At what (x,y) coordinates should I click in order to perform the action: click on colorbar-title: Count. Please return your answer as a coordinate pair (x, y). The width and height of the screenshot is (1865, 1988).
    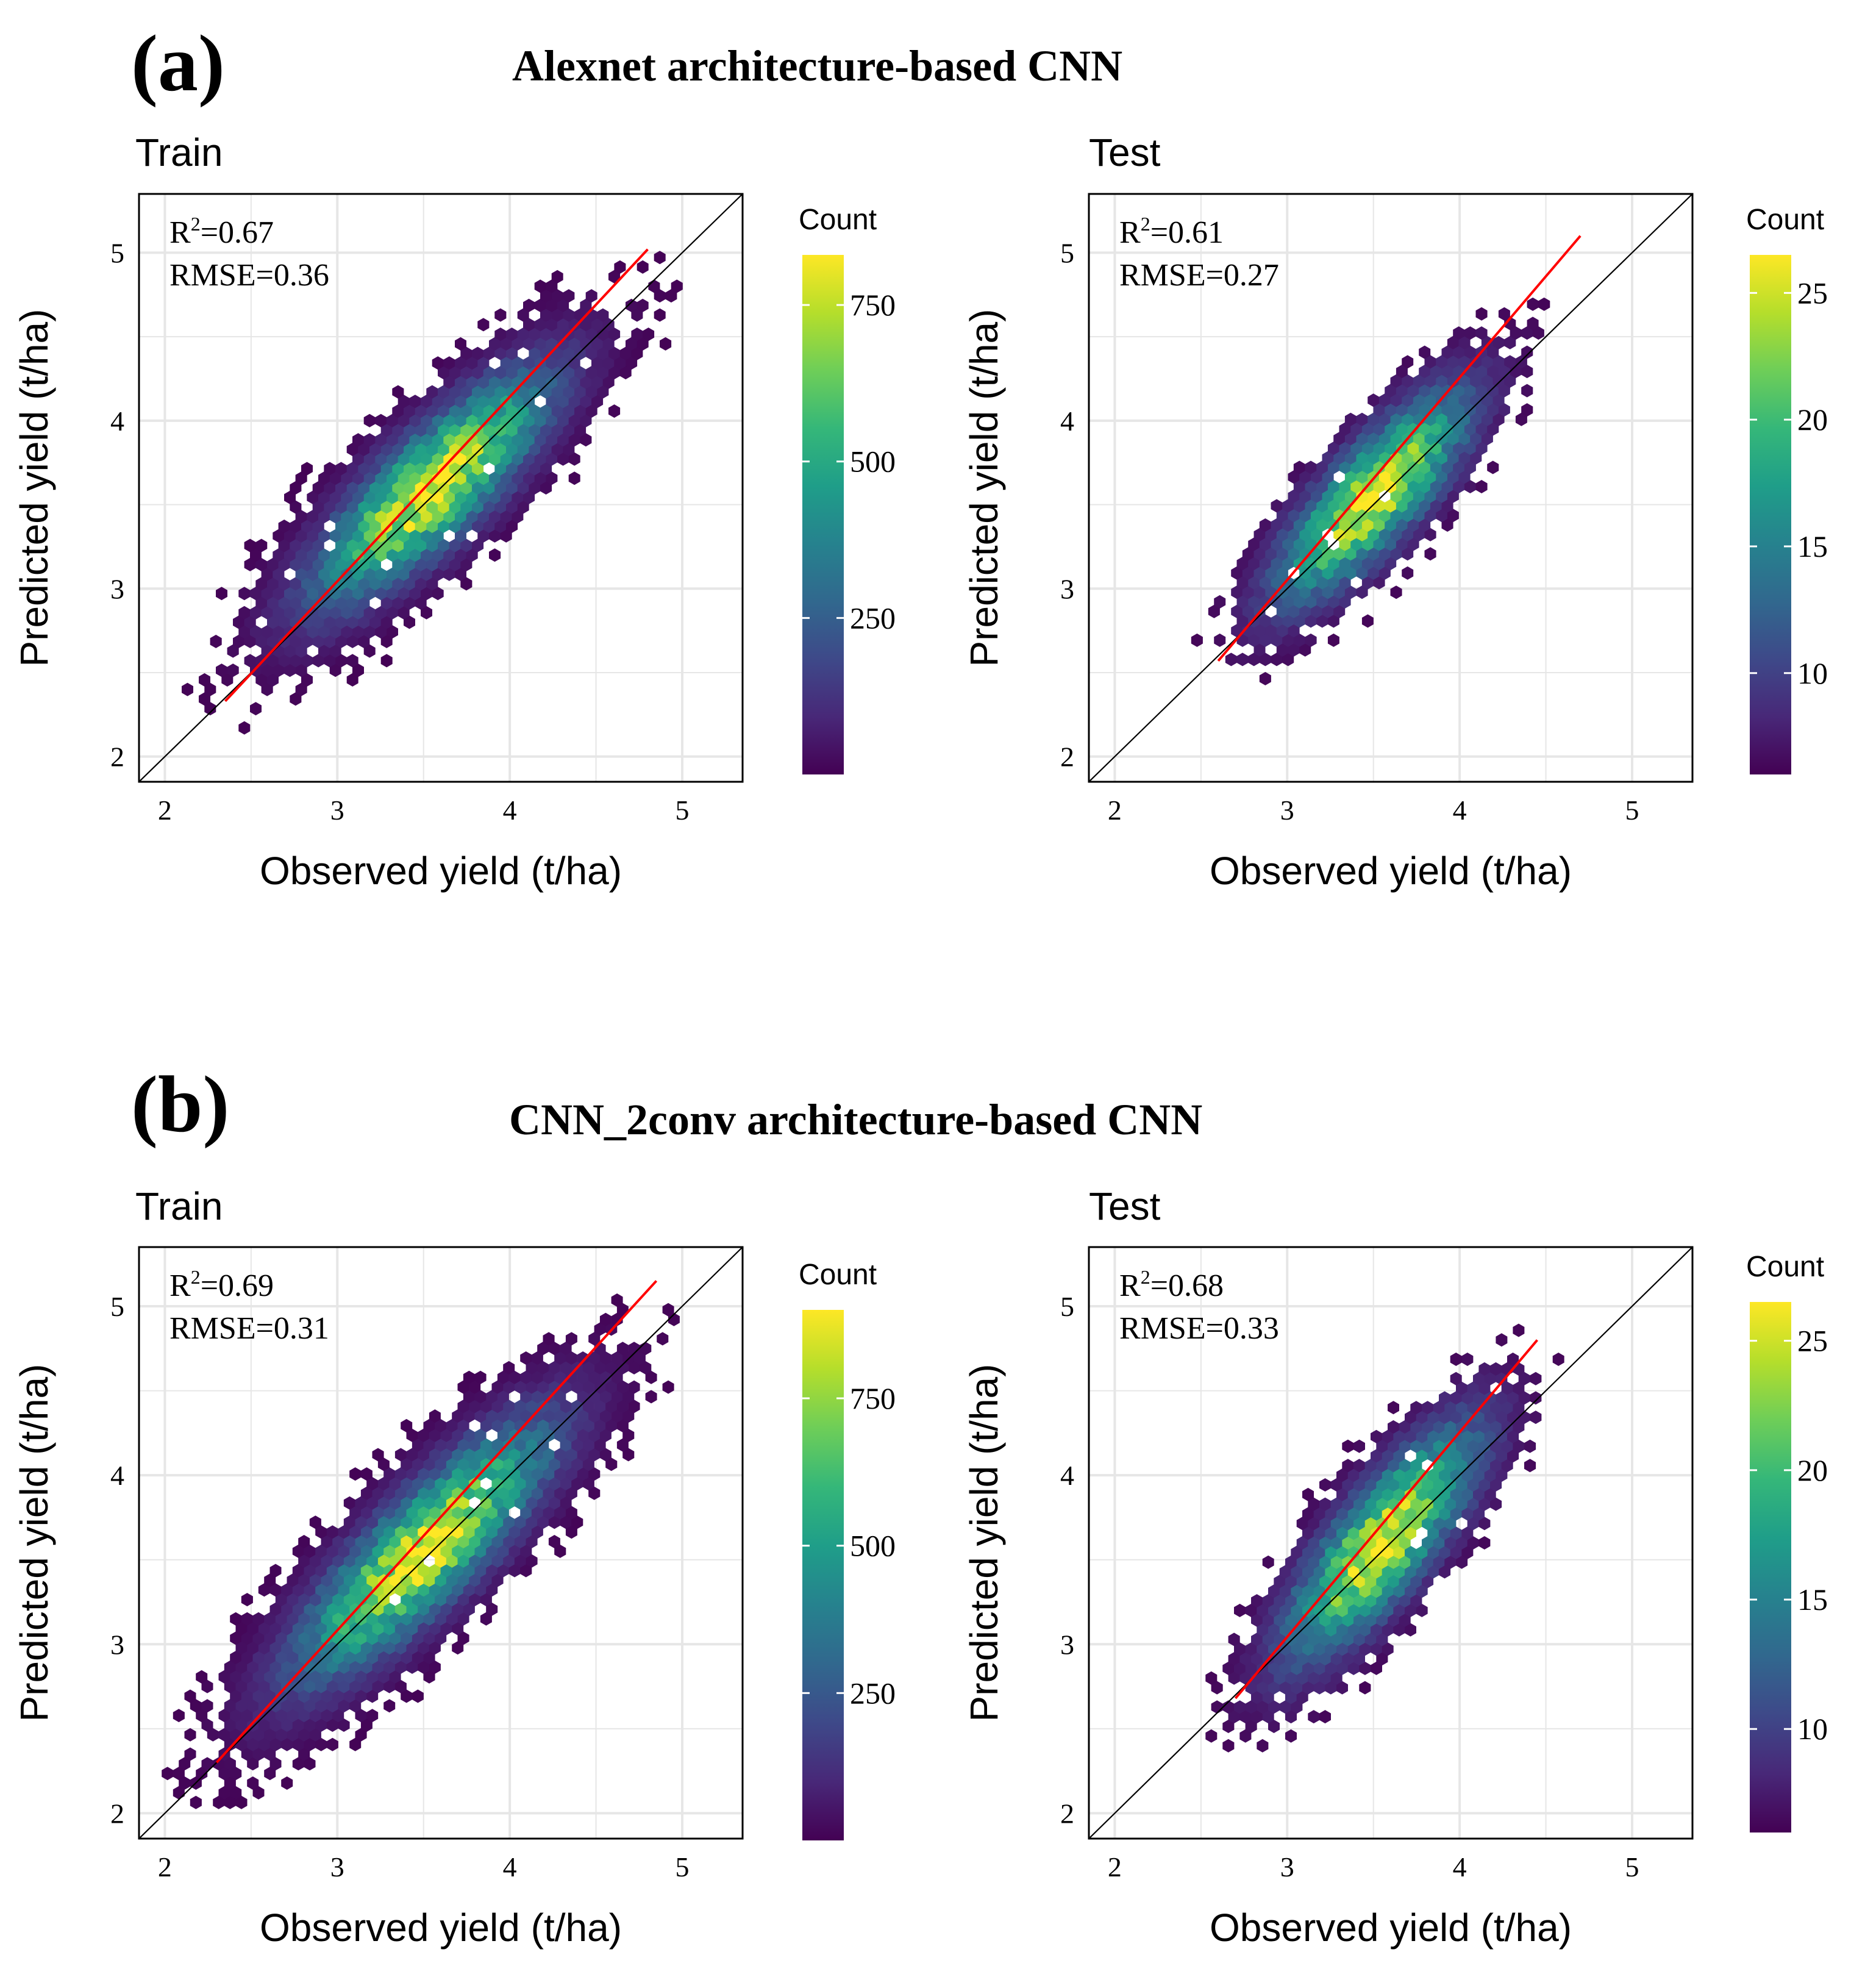
    Looking at the image, I should click on (838, 1275).